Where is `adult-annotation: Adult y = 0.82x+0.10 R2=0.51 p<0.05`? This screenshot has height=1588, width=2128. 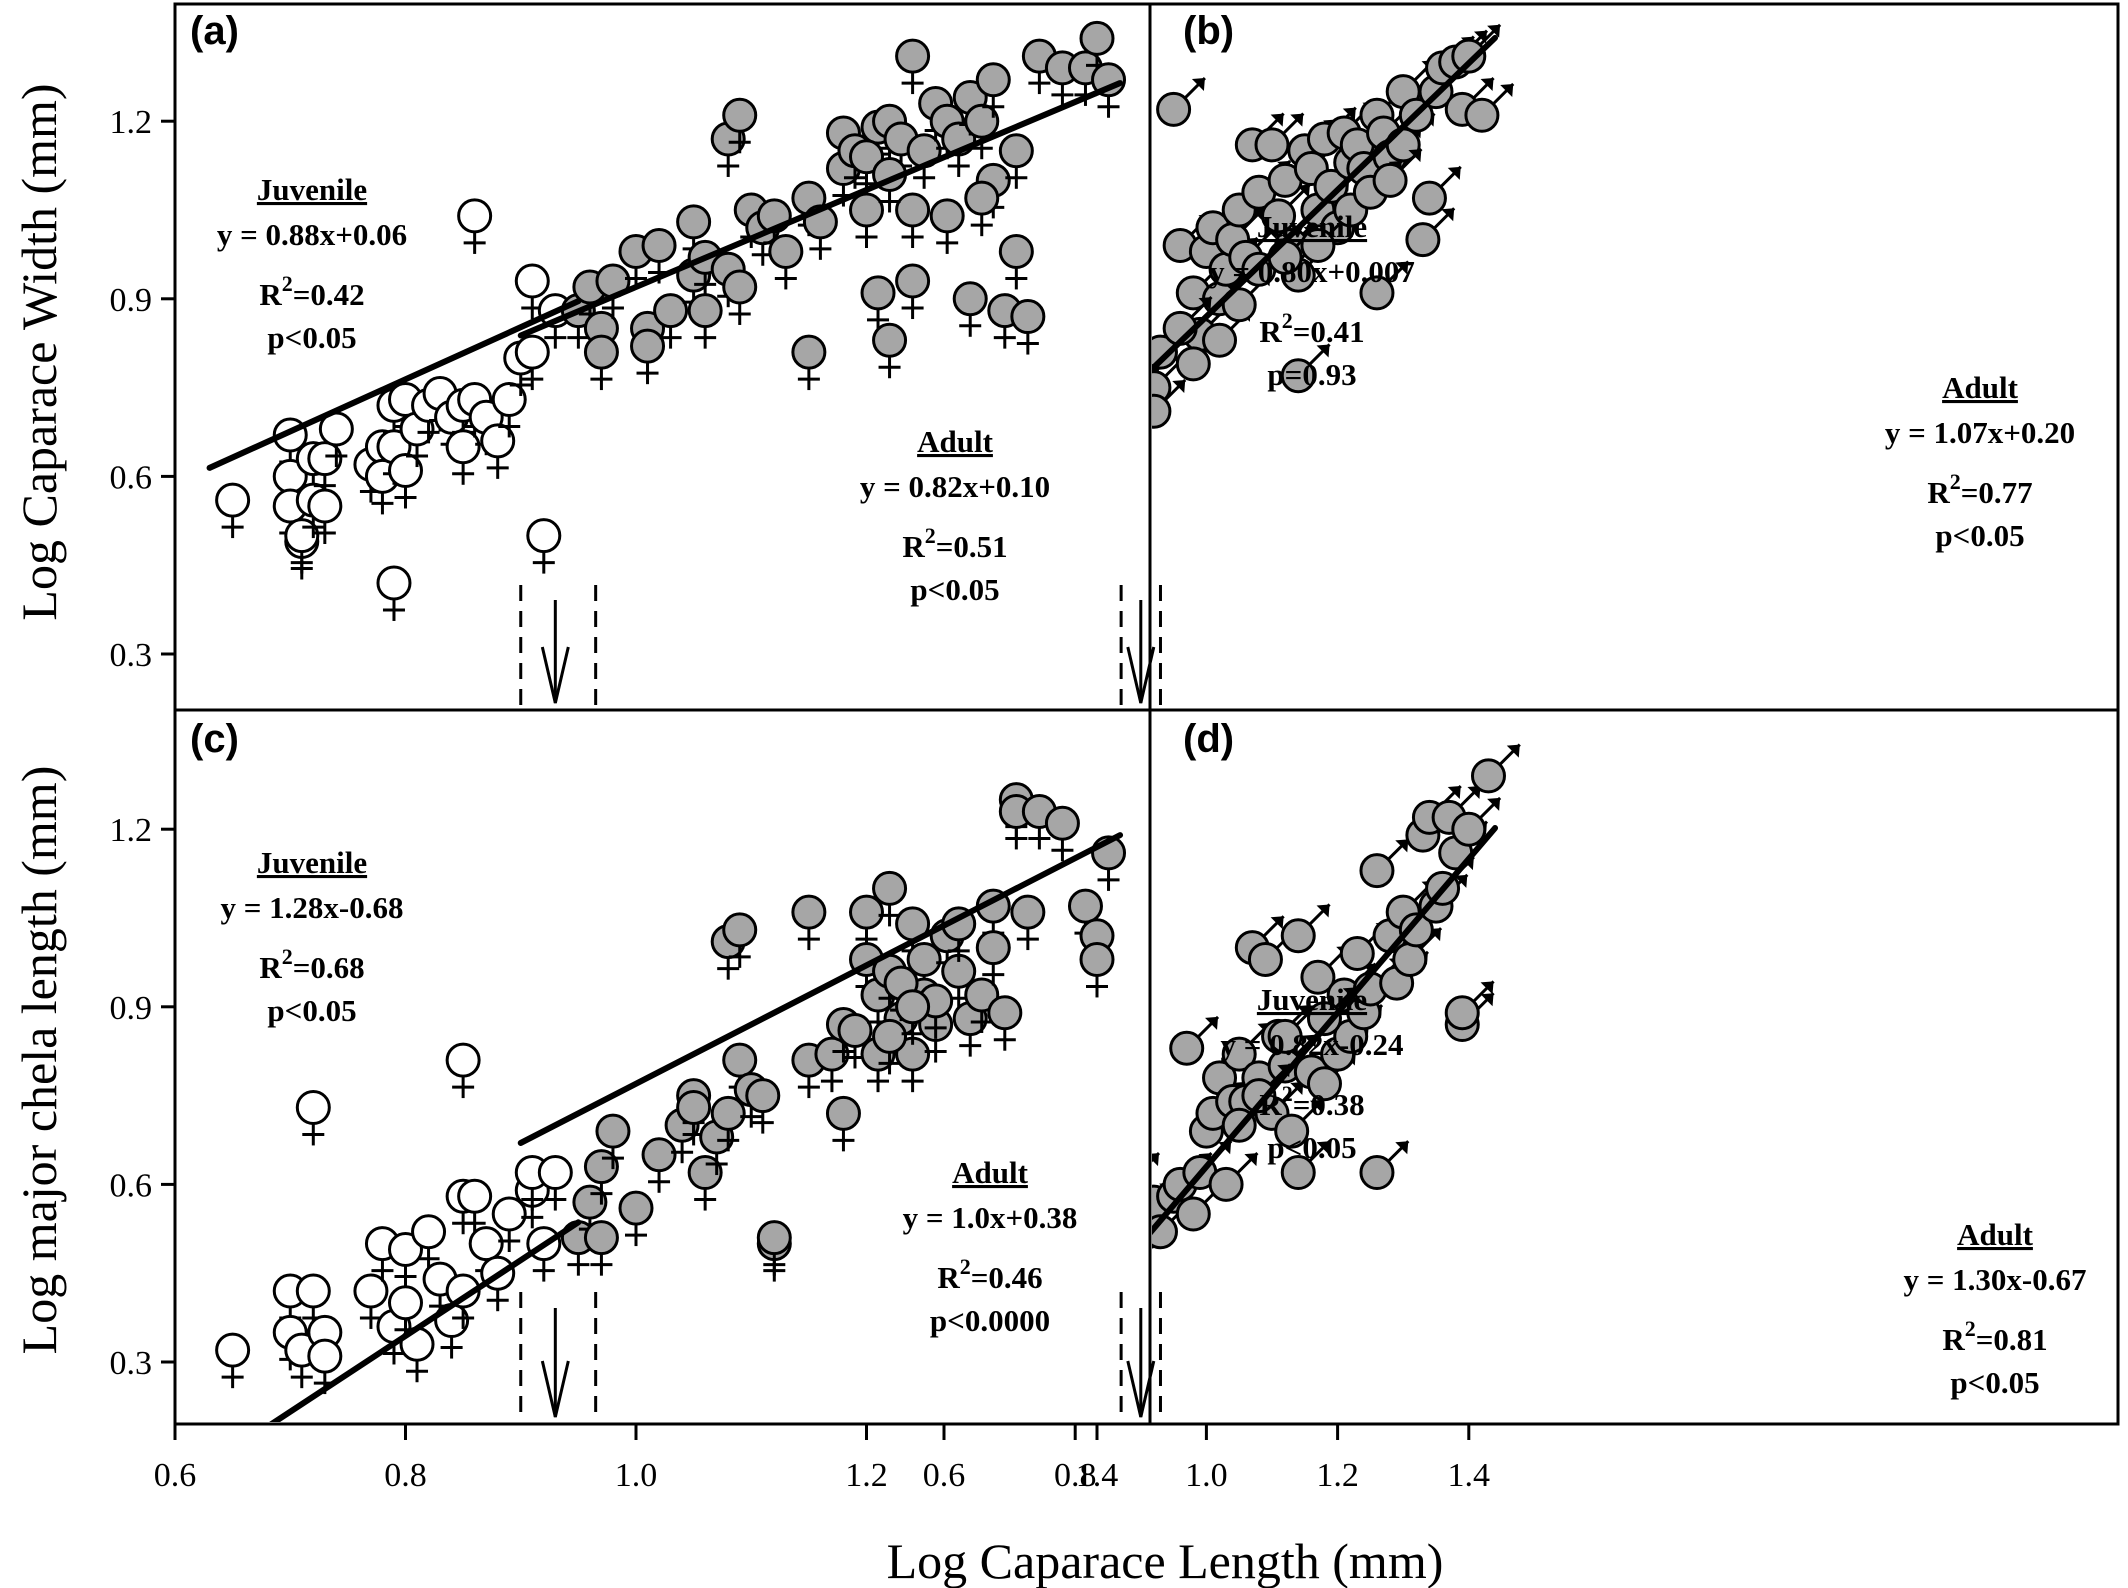 adult-annotation: Adult y = 0.82x+0.10 R2=0.51 p<0.05 is located at coordinates (955, 515).